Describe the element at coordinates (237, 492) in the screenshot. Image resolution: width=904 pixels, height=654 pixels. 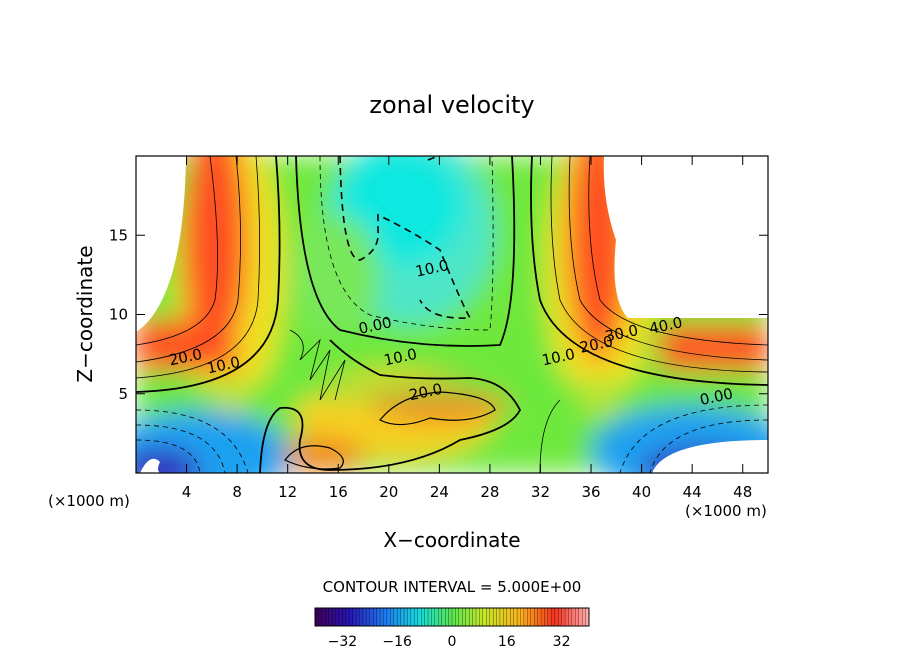
I see `x-tick-label: 8` at that location.